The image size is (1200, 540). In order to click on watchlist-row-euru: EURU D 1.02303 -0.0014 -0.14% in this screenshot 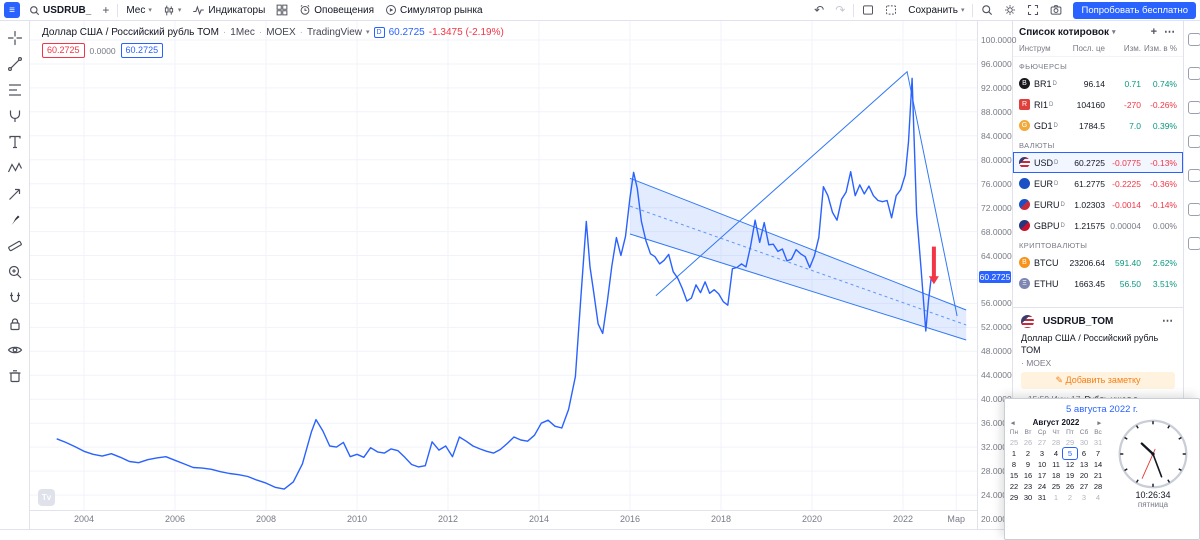, I will do `click(1098, 204)`.